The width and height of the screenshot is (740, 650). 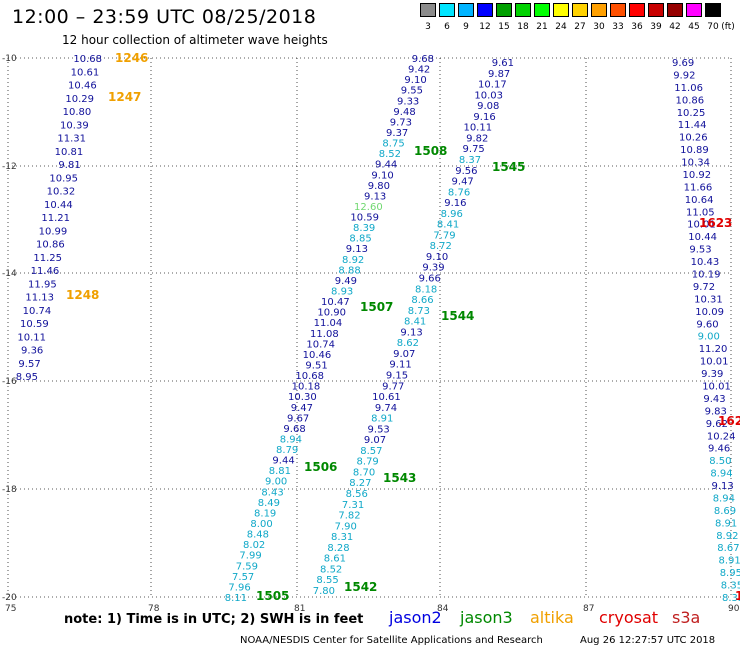 What do you see at coordinates (265, 514) in the screenshot?
I see `wave-height-value: 8.19` at bounding box center [265, 514].